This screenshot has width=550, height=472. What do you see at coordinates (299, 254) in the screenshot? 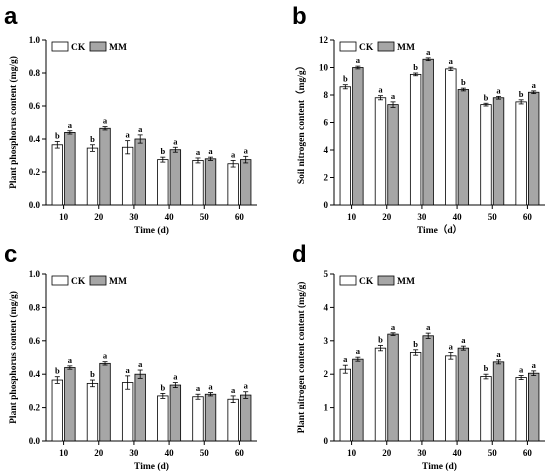
I see `panel-letter-d: d` at bounding box center [299, 254].